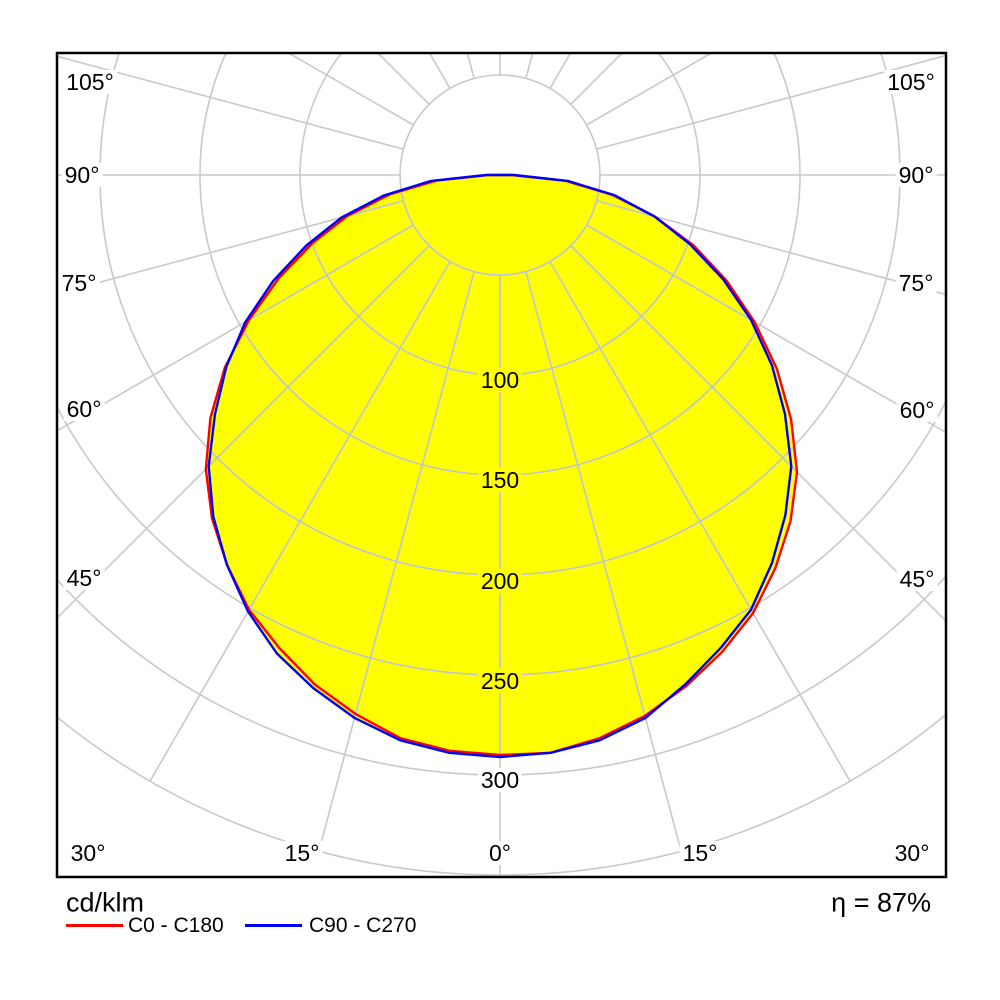 The width and height of the screenshot is (1000, 1000). What do you see at coordinates (94, 925) in the screenshot?
I see `legend-line-c0-c180` at bounding box center [94, 925].